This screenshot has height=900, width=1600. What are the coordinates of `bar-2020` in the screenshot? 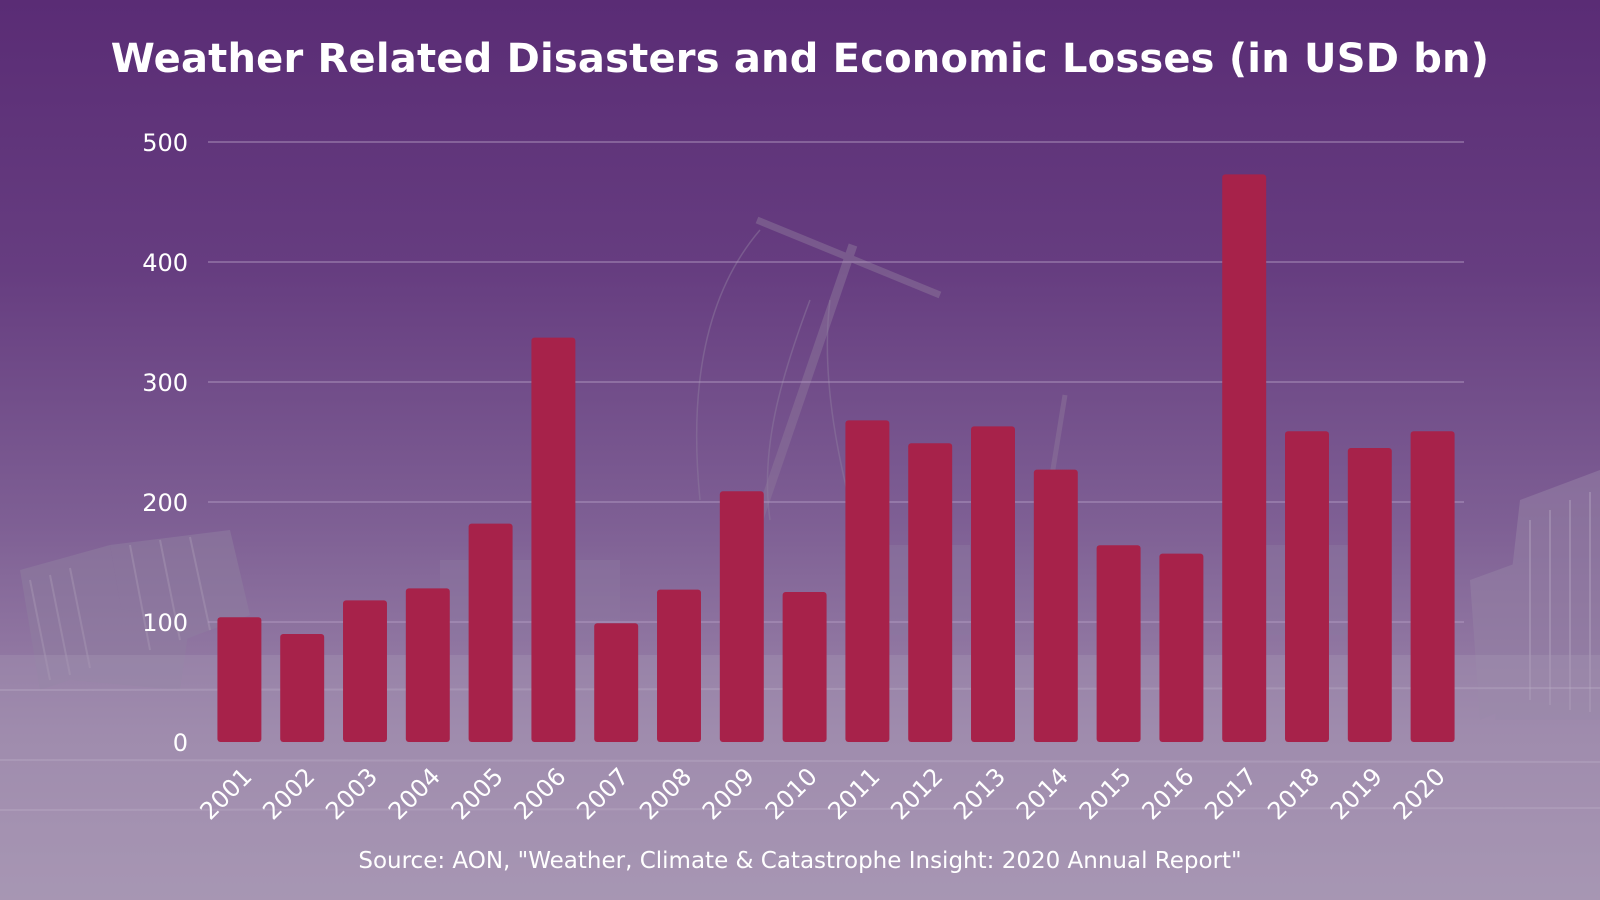 It's located at (1432, 586).